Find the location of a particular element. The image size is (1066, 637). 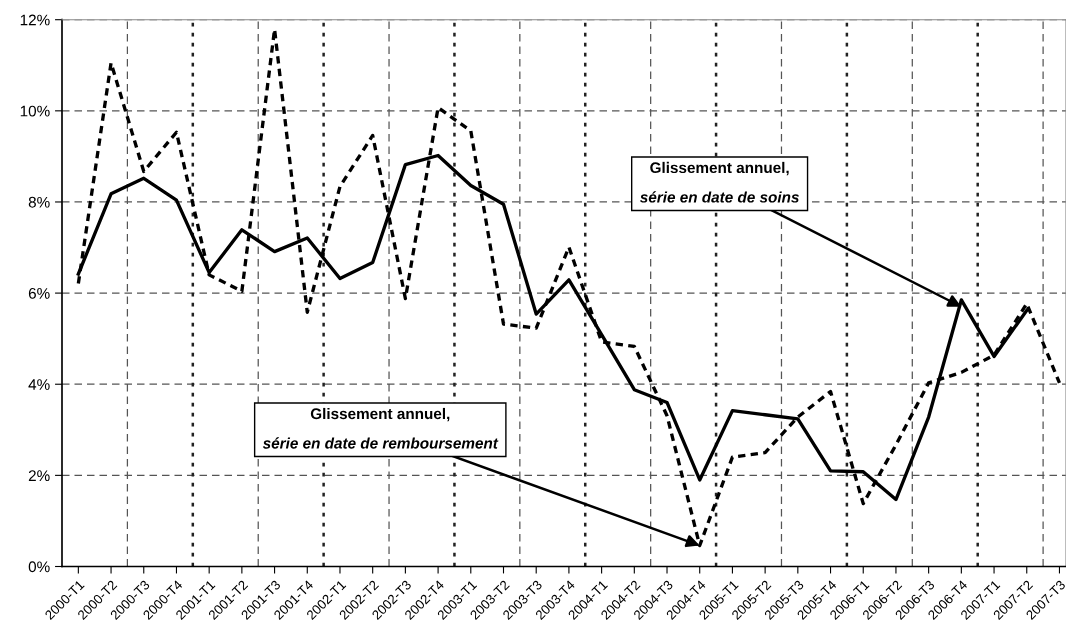

y-tick-label: 10% is located at coordinates (35, 111).